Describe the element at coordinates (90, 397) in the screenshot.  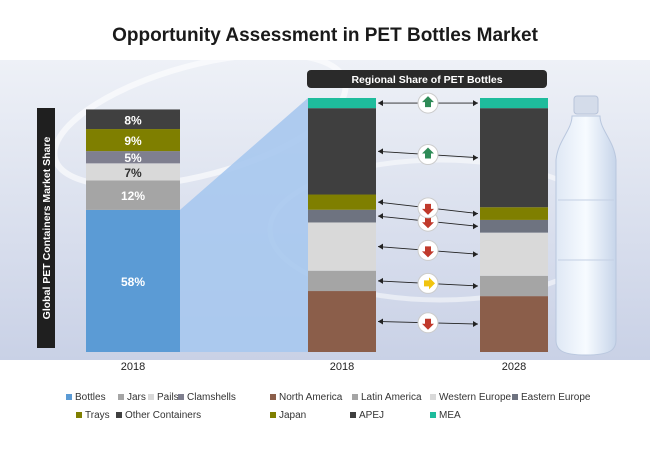
I see `legend-label: Bottles` at that location.